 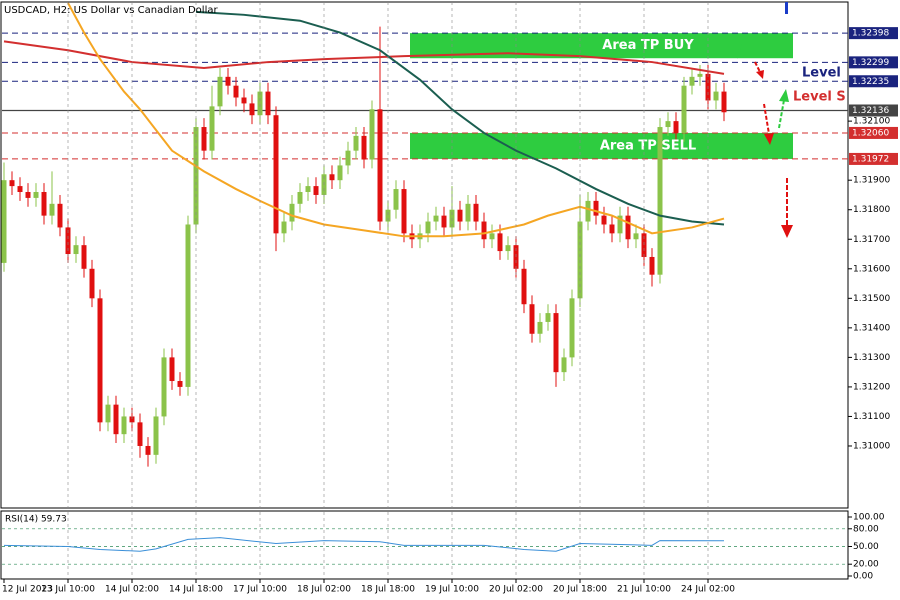 I want to click on x-tick-label: 24 Jul 02:00, so click(x=708, y=590).